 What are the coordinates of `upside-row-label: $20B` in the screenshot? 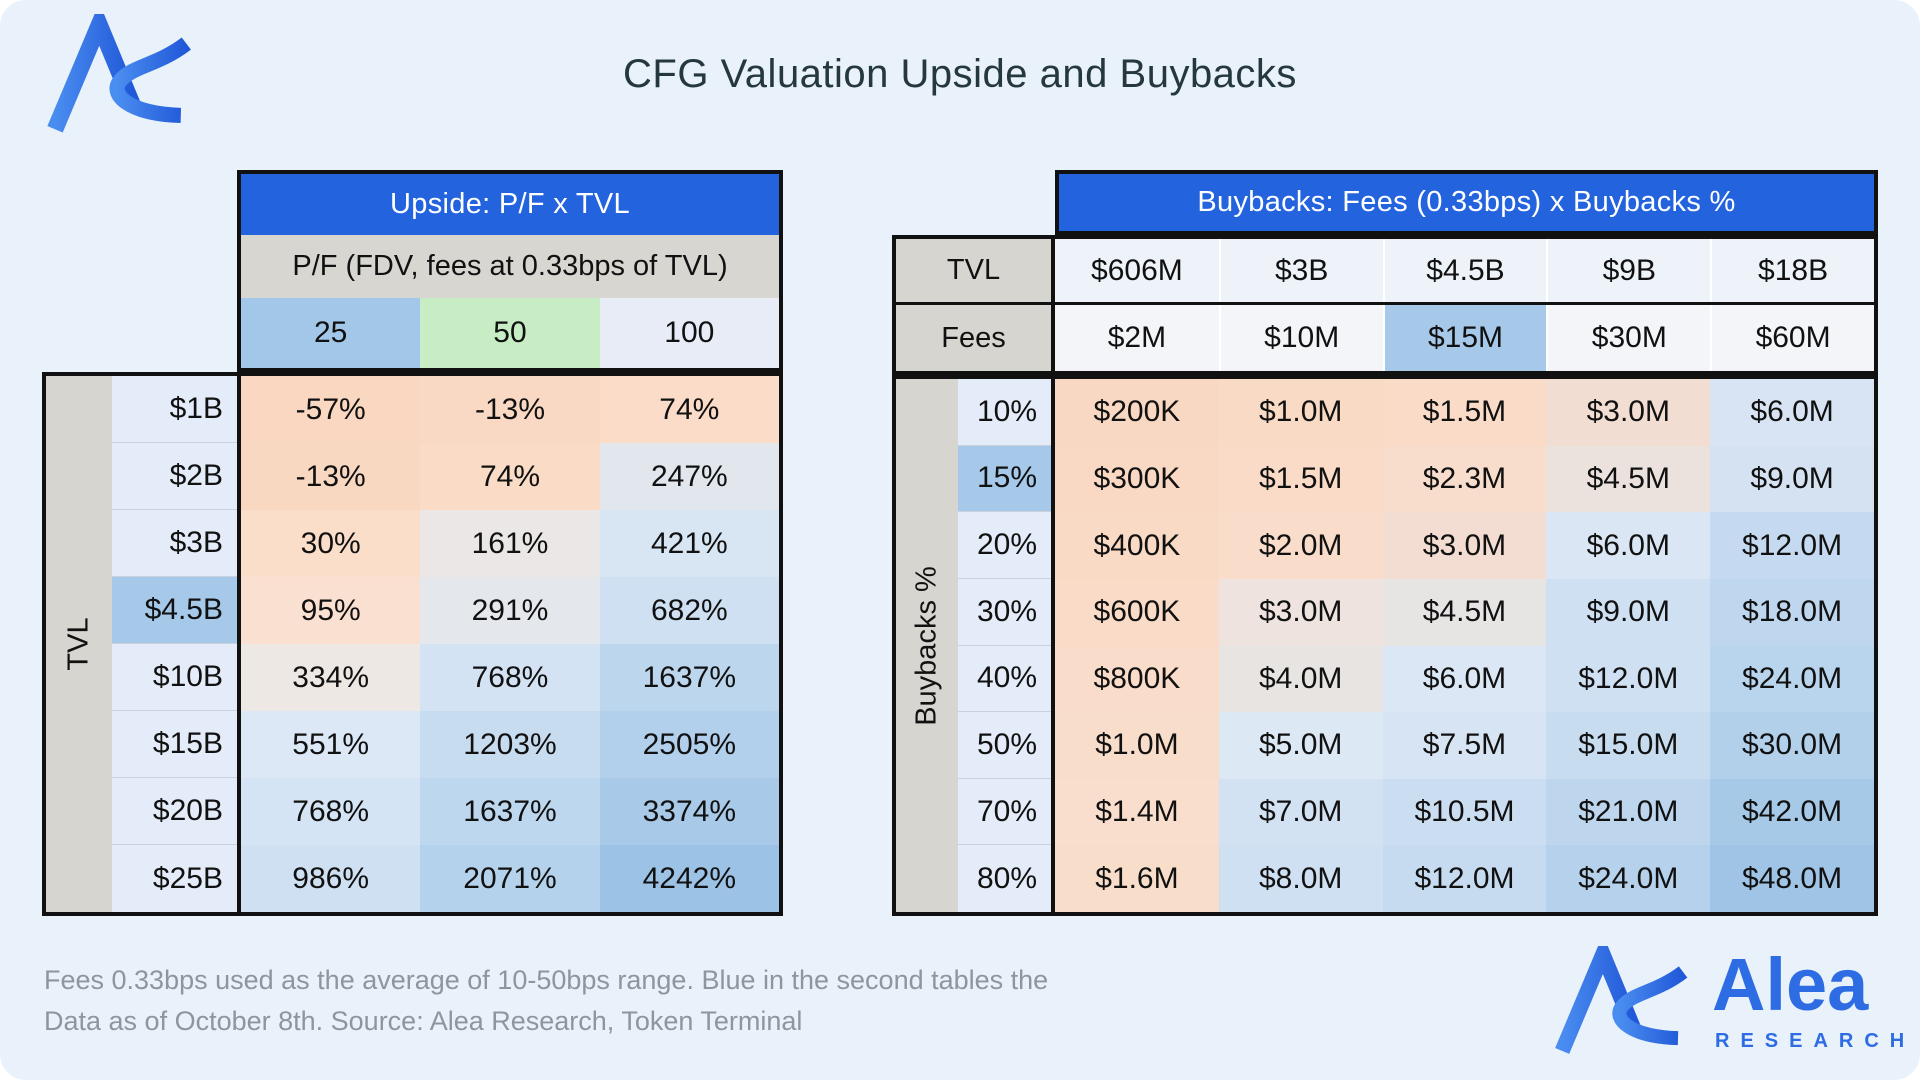 It's located at (174, 811).